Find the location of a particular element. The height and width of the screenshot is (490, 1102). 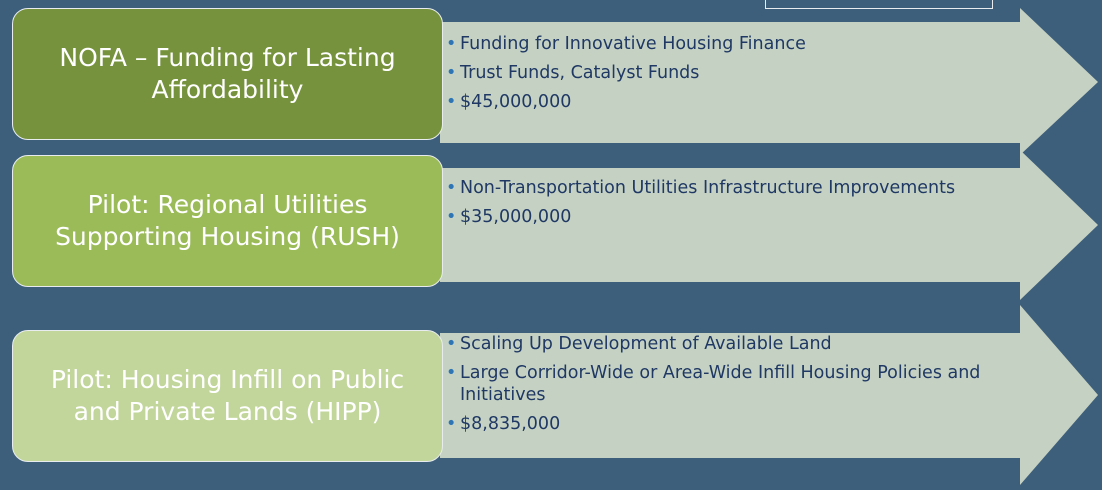

top-box is located at coordinates (879, 4).